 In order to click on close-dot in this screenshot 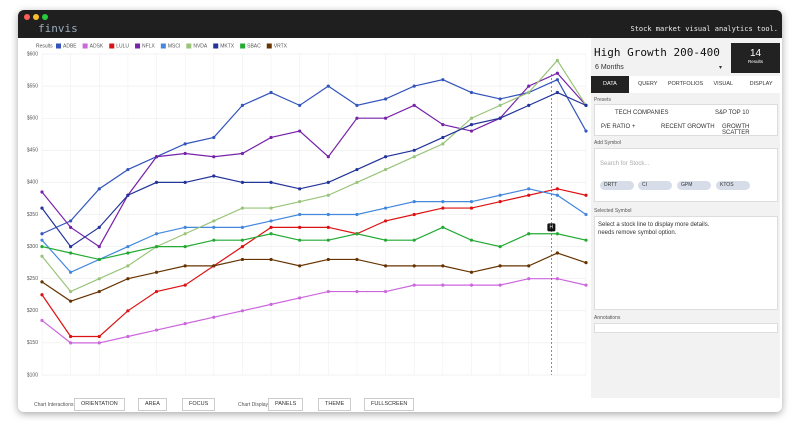, I will do `click(27, 17)`.